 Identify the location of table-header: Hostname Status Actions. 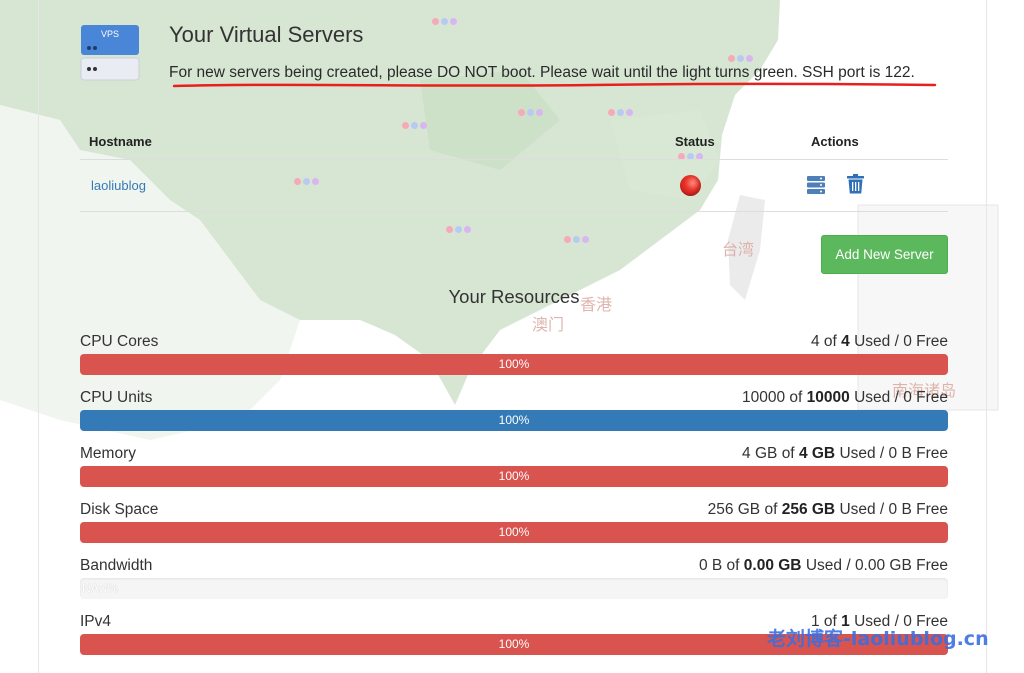
(514, 141).